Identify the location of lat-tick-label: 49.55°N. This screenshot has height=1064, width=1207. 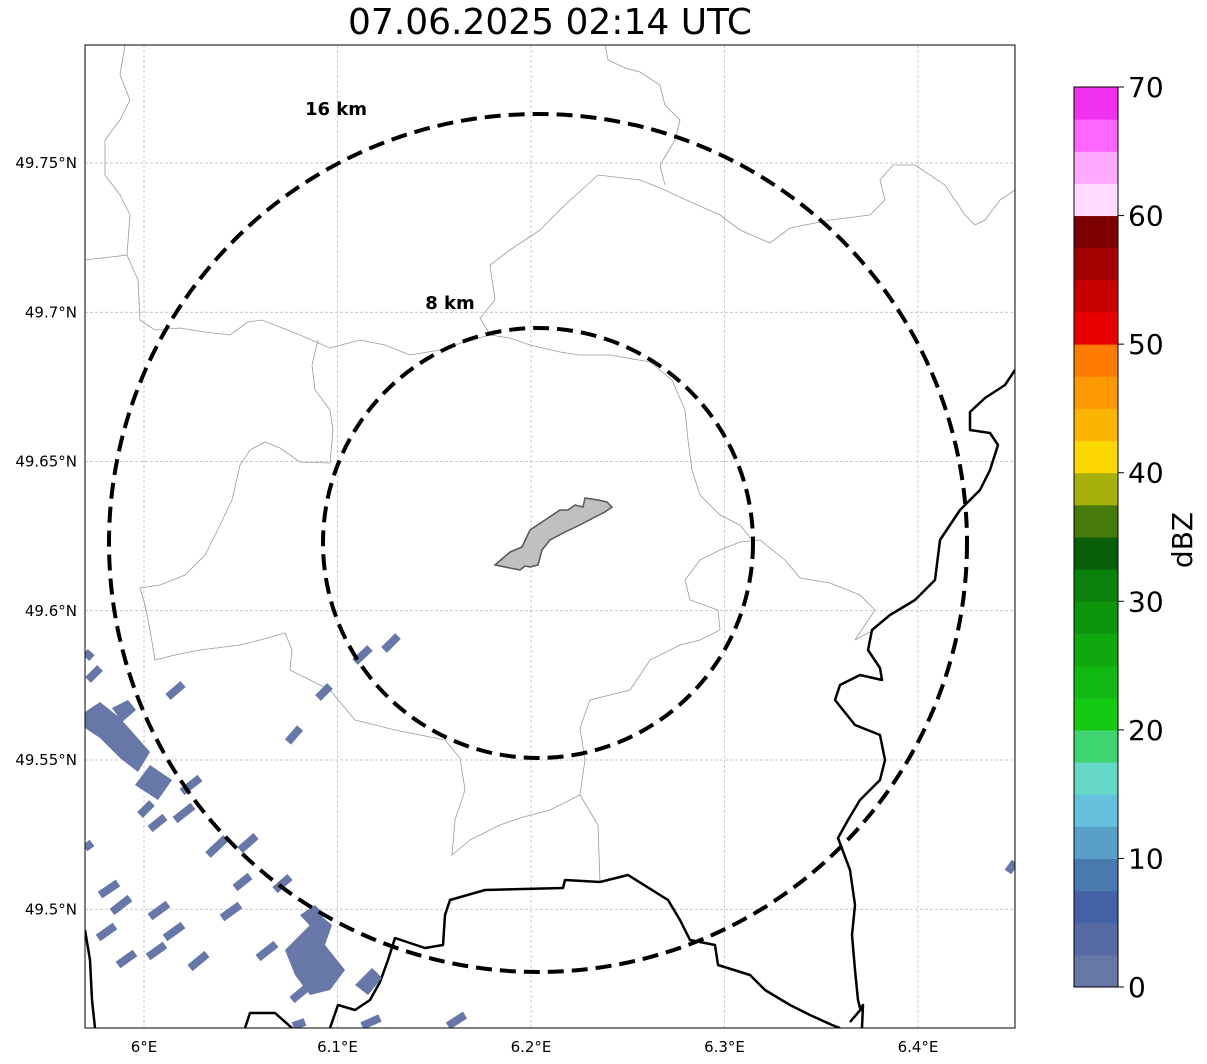
(46, 760).